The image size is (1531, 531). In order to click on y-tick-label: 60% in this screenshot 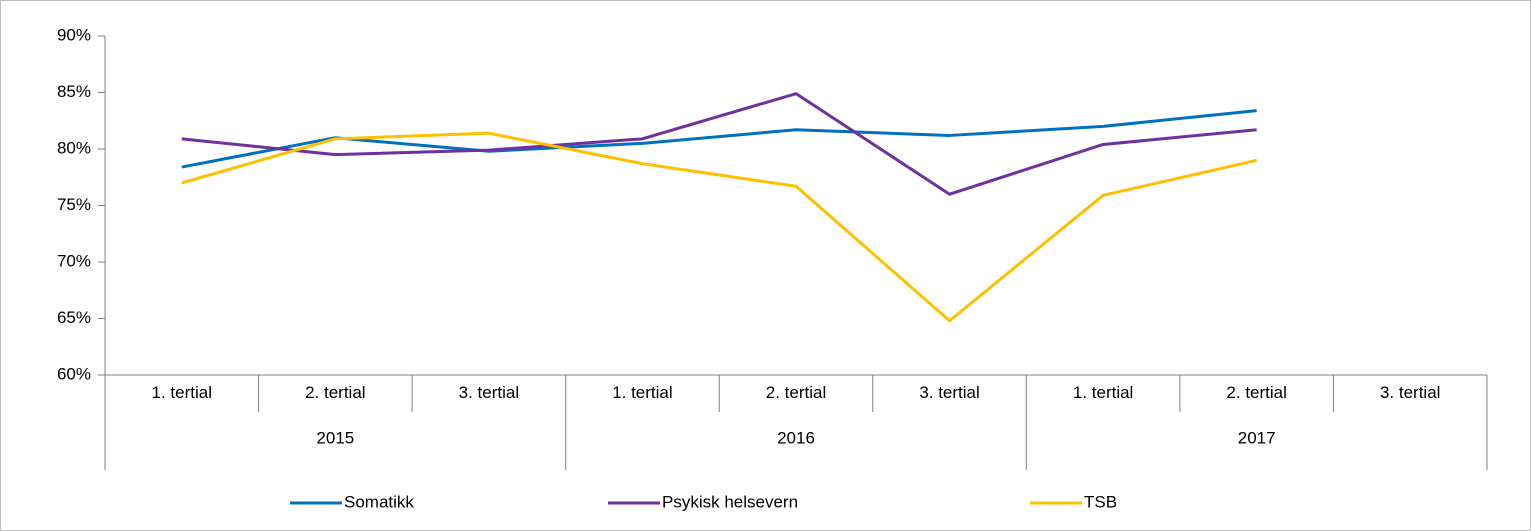, I will do `click(74, 373)`.